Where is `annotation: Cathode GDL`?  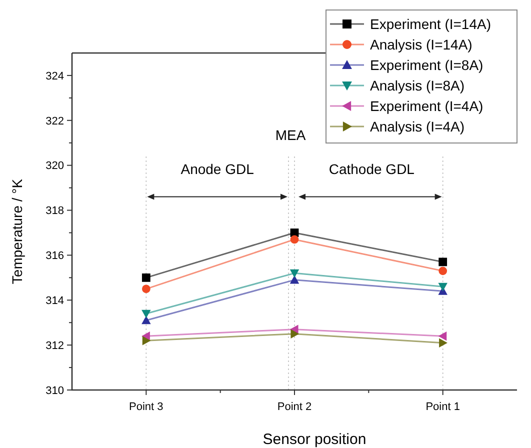 annotation: Cathode GDL is located at coordinates (371, 168).